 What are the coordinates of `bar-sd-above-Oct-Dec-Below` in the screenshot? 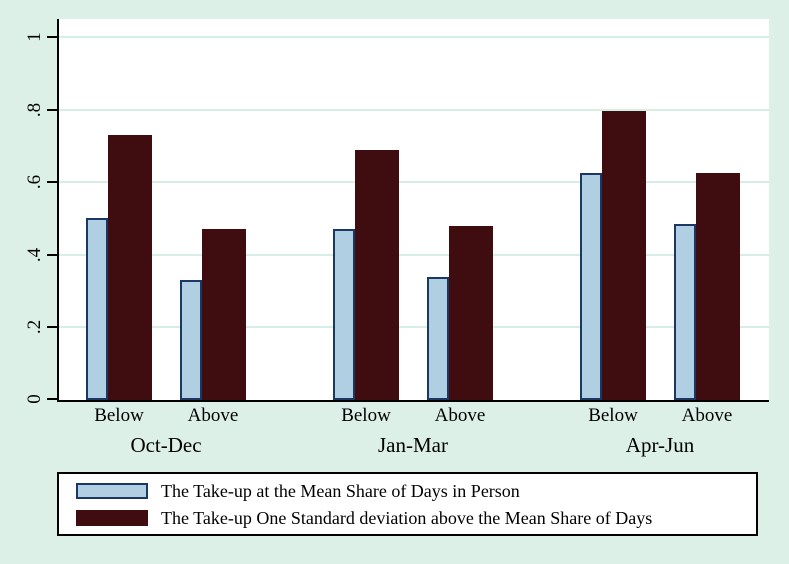 It's located at (130, 267).